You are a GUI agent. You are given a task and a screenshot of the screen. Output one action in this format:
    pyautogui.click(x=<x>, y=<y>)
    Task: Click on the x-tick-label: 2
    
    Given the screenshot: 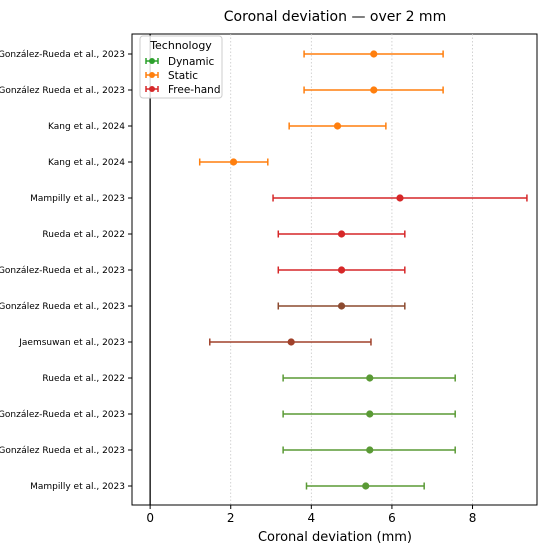 What is the action you would take?
    pyautogui.click(x=231, y=518)
    